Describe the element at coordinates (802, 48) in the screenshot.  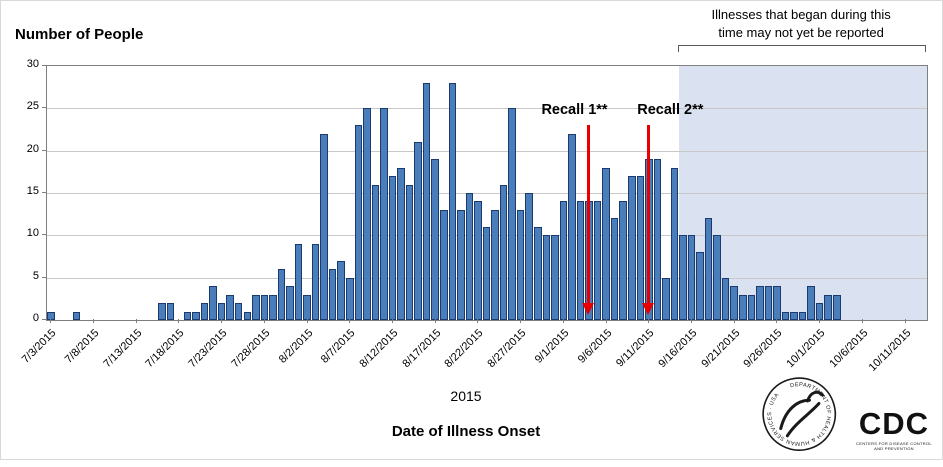
I see `annotation-bracket` at that location.